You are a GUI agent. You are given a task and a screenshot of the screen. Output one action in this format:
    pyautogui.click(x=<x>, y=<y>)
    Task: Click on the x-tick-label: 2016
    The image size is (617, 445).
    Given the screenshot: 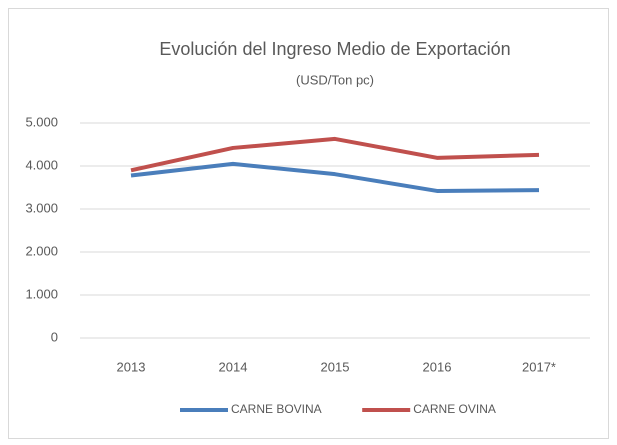 What is the action you would take?
    pyautogui.click(x=437, y=366)
    